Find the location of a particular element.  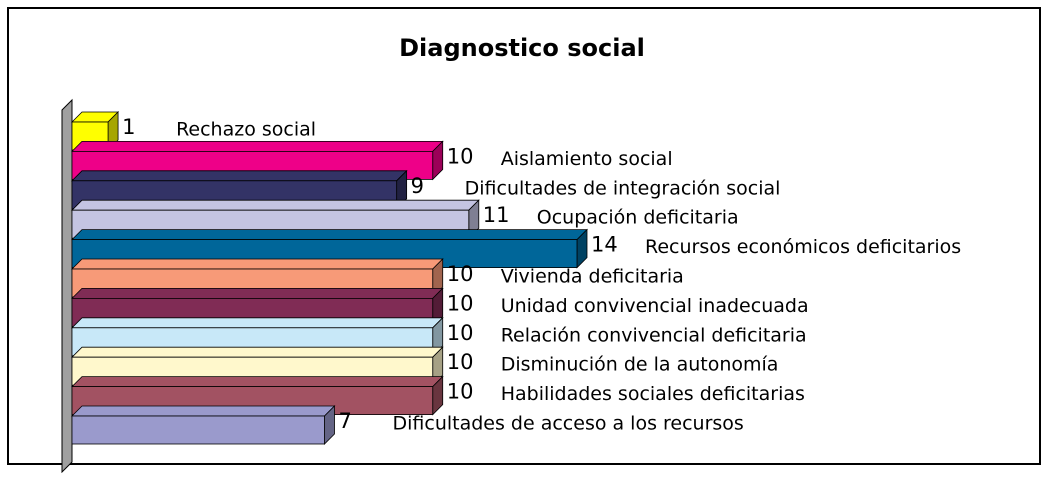

value-label: 14 is located at coordinates (604, 245).